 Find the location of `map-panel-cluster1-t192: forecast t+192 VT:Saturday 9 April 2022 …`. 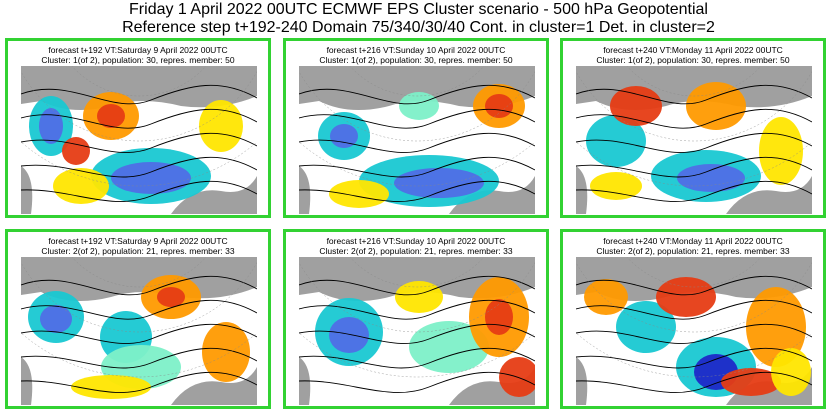

map-panel-cluster1-t192: forecast t+192 VT:Saturday 9 April 2022 … is located at coordinates (138, 128).